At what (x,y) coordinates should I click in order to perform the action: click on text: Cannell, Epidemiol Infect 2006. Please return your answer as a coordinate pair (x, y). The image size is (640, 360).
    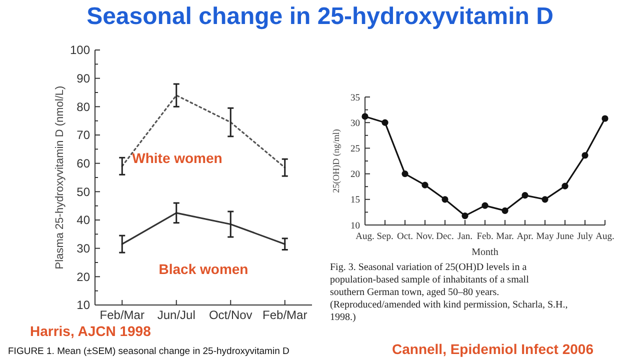
    Looking at the image, I should click on (493, 349).